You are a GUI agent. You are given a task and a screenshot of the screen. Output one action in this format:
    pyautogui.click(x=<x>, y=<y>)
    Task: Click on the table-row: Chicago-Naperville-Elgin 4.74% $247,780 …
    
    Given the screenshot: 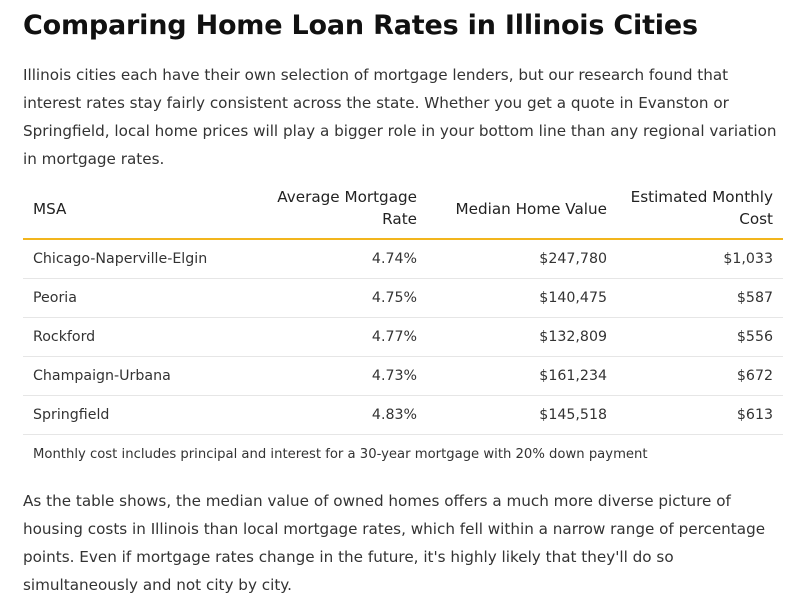 What is the action you would take?
    pyautogui.click(x=403, y=259)
    